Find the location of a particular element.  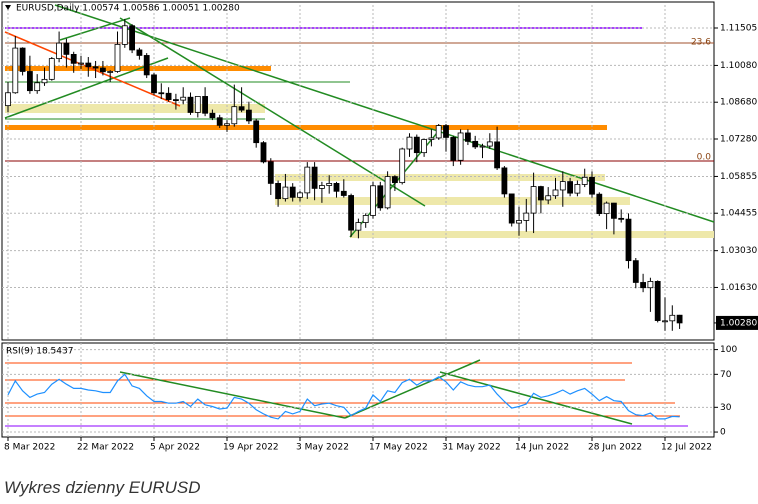

rsi-line is located at coordinates (343, 396).